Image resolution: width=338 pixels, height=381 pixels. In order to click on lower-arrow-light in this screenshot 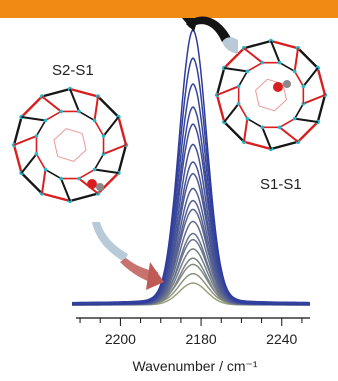, I will do `click(110, 242)`.